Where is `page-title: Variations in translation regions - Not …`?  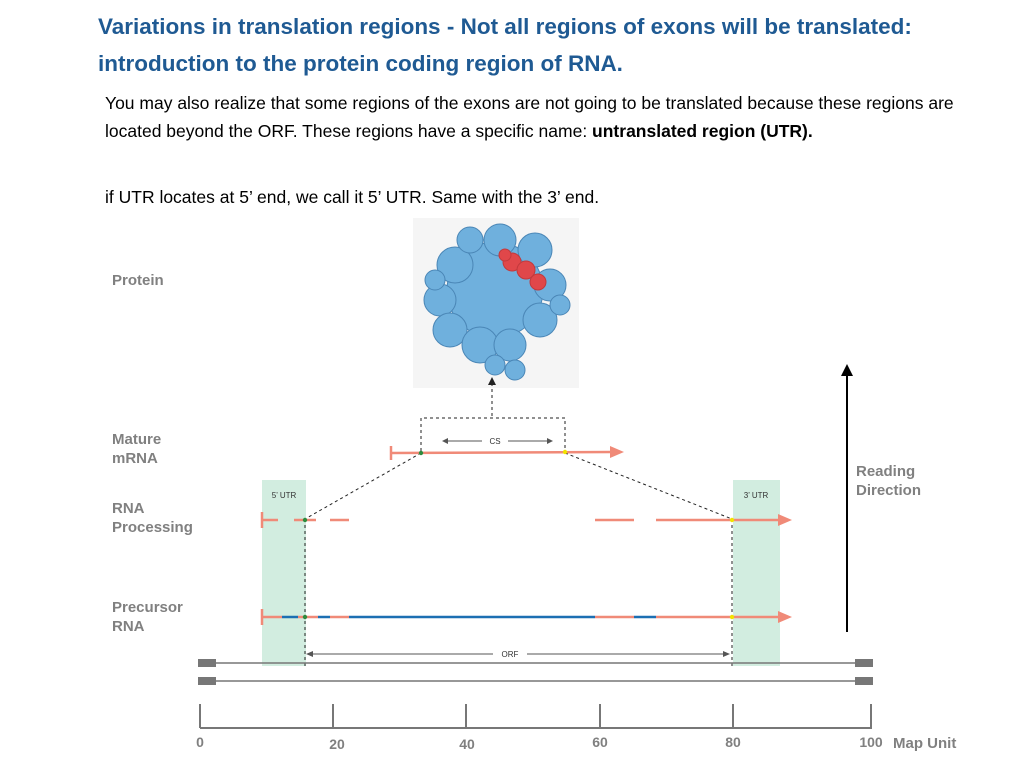
page-title: Variations in translation regions - Not … is located at coordinates (505, 45).